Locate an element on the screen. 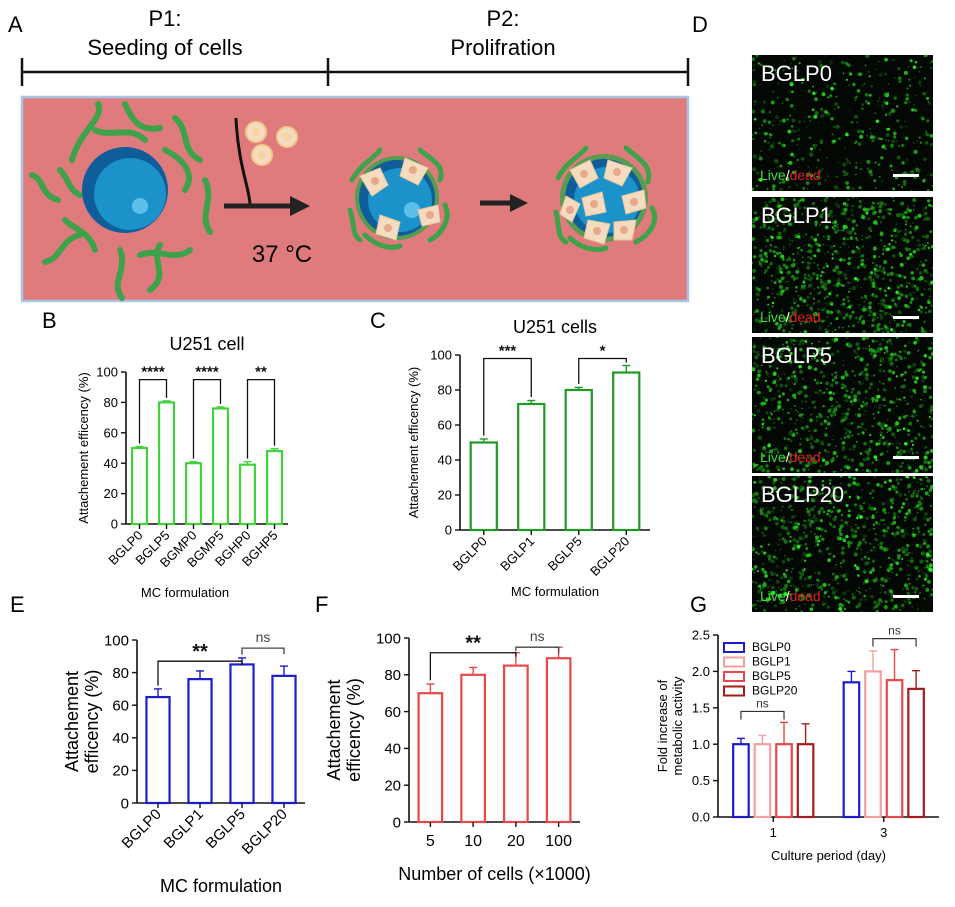  bar-bglp0-day1 is located at coordinates (741, 781).